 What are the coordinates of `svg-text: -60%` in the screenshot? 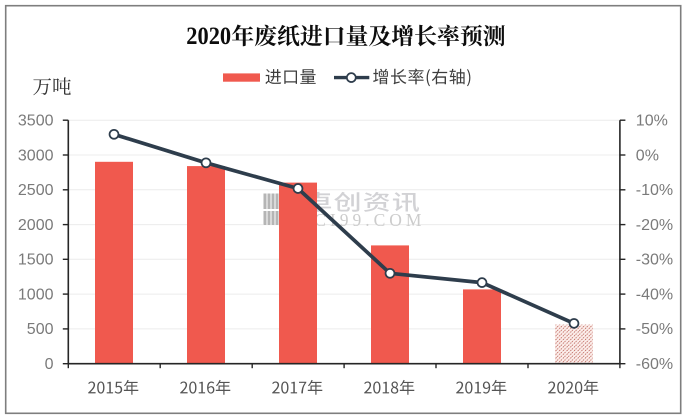 It's located at (654, 364).